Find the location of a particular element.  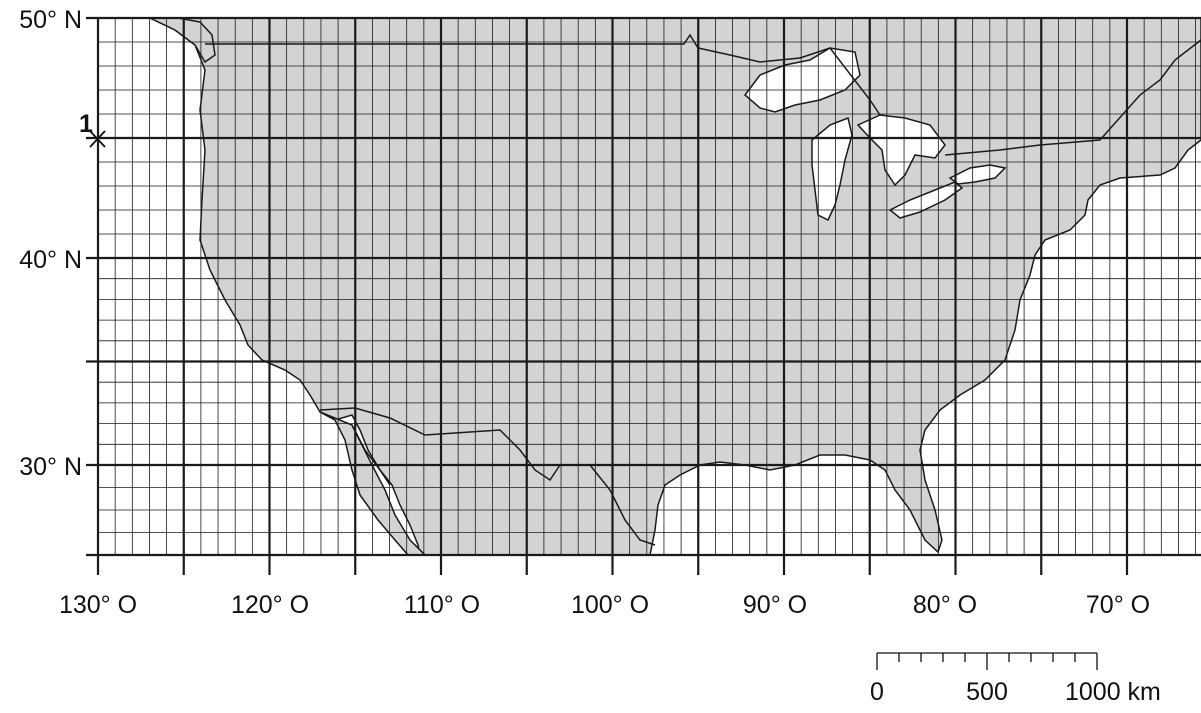

lon-label-120: 120° O is located at coordinates (270, 605).